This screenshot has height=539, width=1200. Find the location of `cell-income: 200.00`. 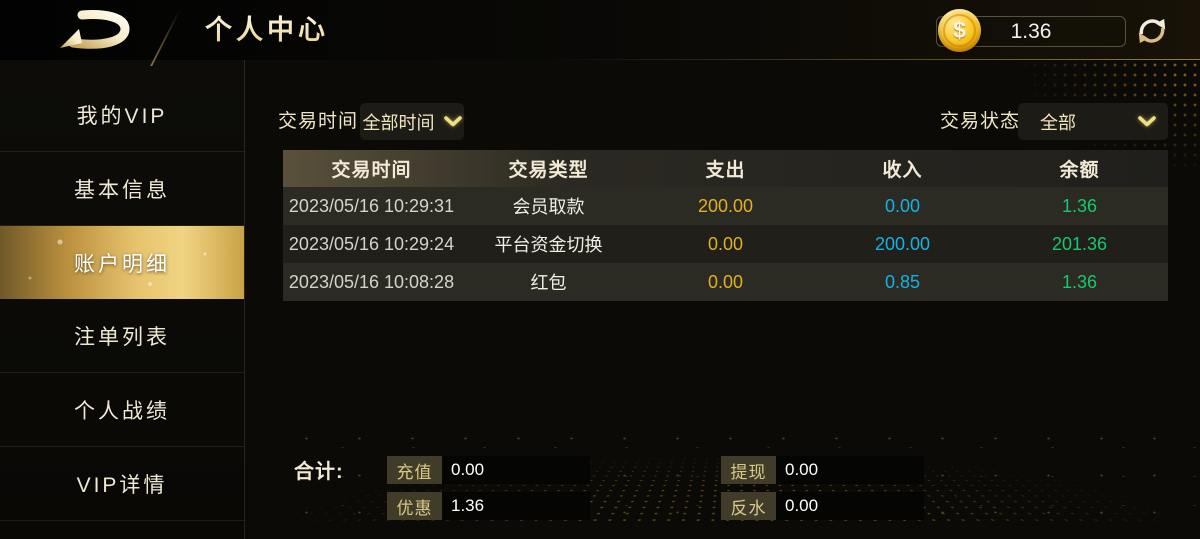

cell-income: 200.00 is located at coordinates (902, 243).